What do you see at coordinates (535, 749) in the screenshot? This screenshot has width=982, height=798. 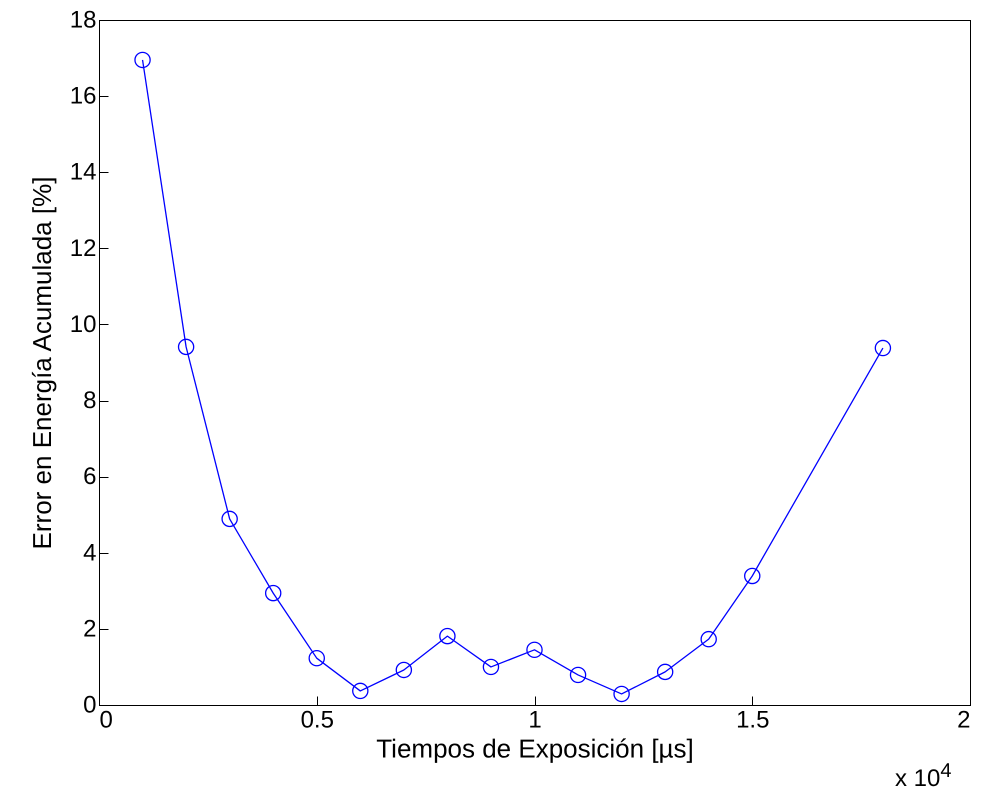 I see `x-axis-title: Tiempos de Exposición [µs]` at bounding box center [535, 749].